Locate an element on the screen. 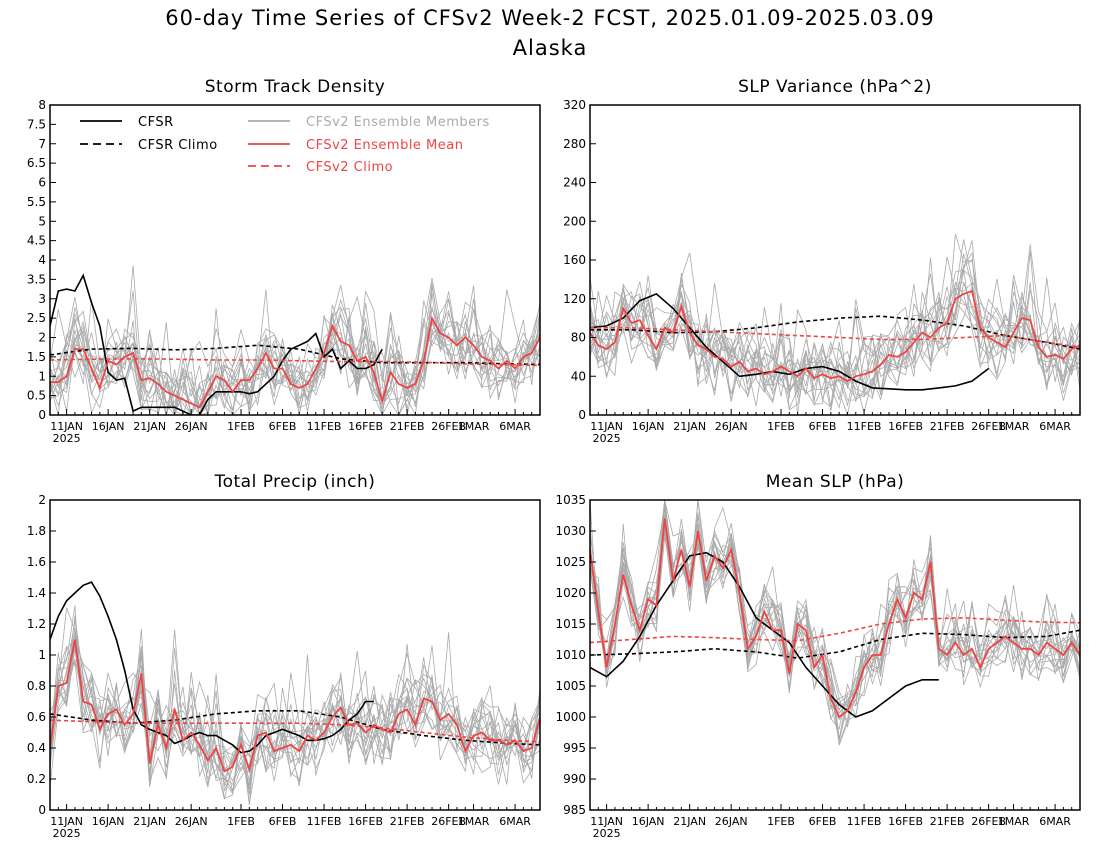 This screenshot has height=850, width=1100. x-tick-label: 26FEB is located at coordinates (988, 821).